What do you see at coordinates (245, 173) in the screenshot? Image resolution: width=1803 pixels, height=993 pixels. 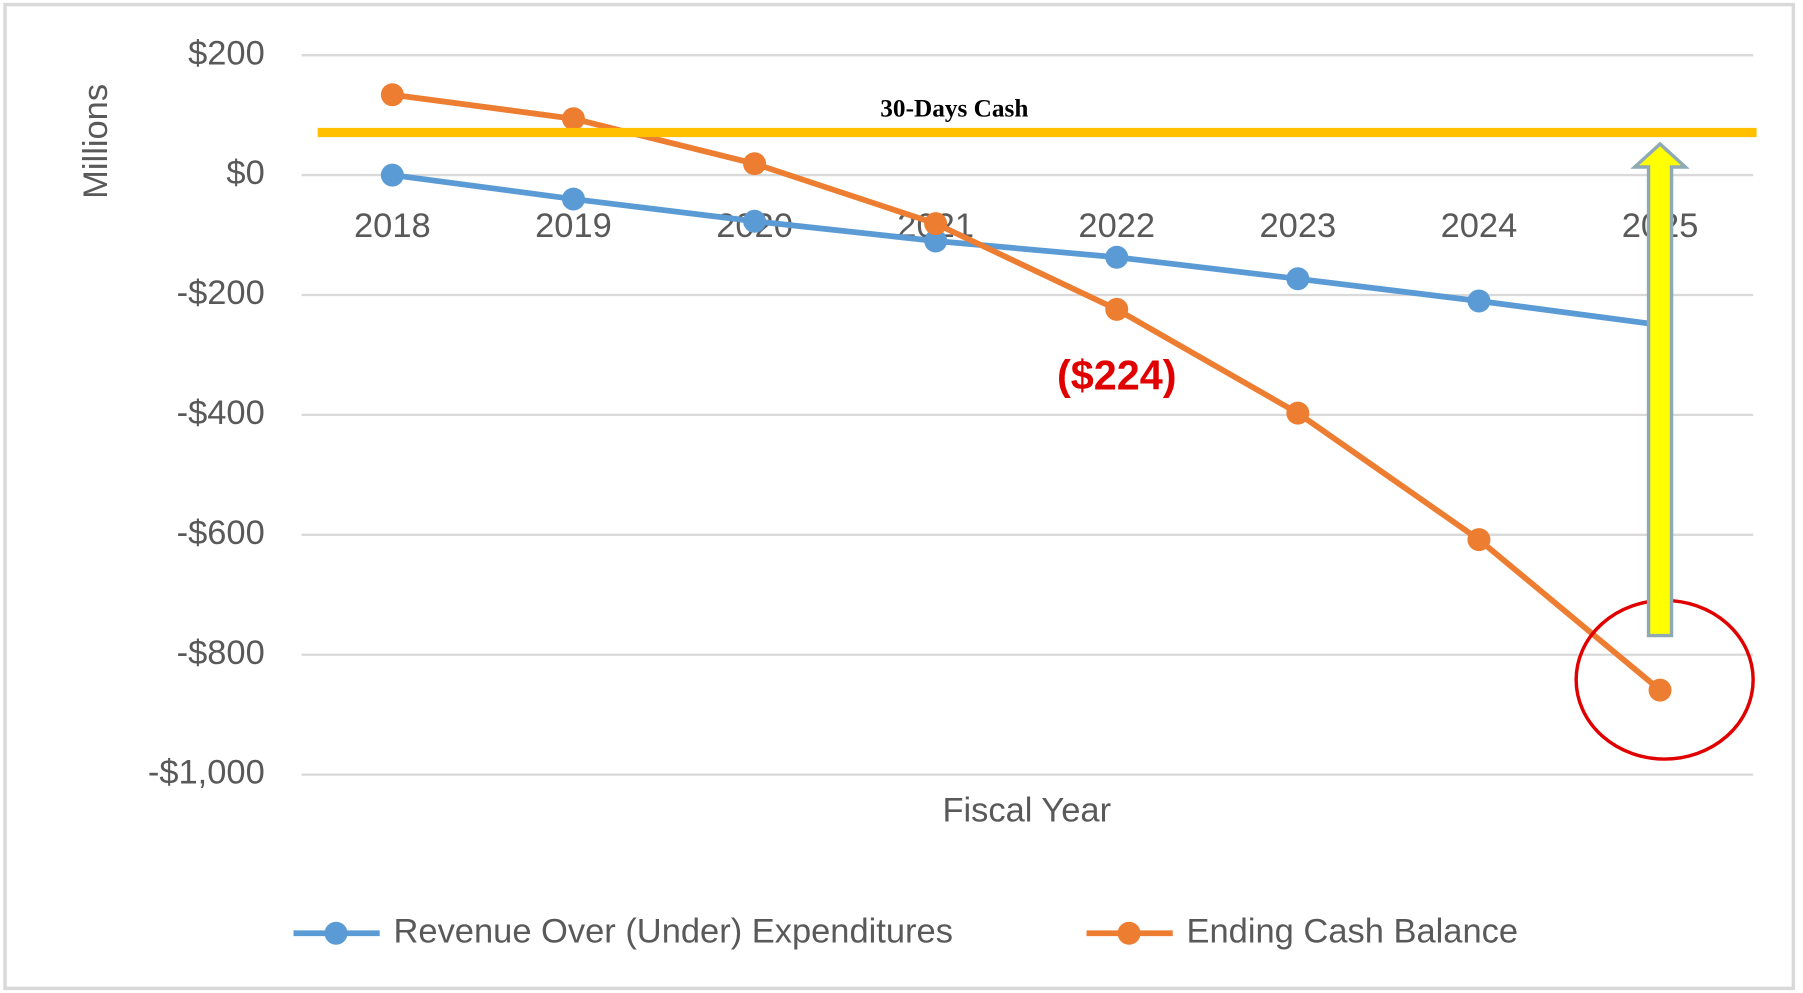 I see `y-tick-label: $0` at bounding box center [245, 173].